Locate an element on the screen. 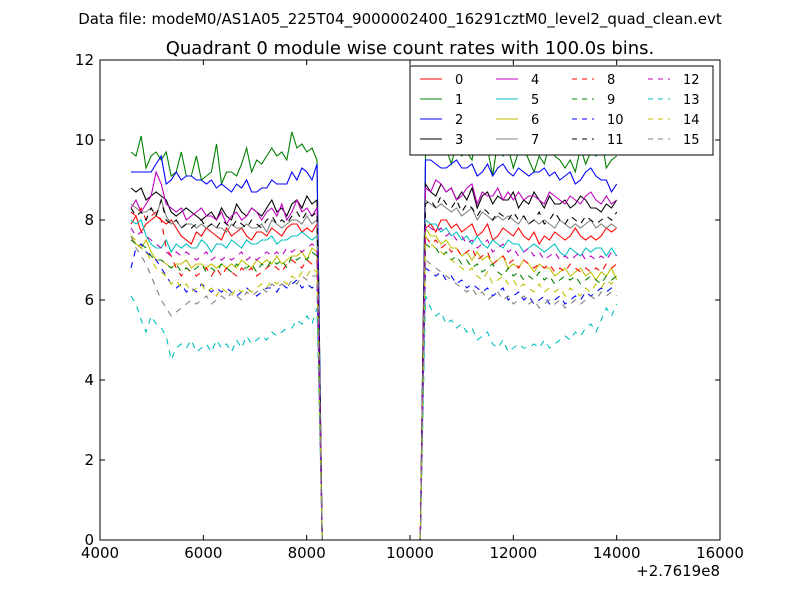  legend-label-6: 6 is located at coordinates (535, 120).